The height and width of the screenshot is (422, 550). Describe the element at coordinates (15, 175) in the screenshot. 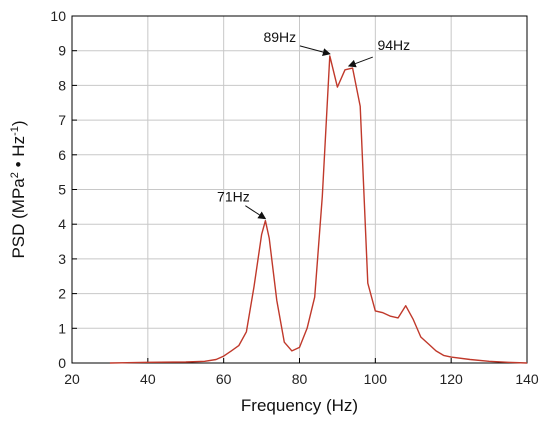

I see `y-axis-title-sup1: 2` at that location.